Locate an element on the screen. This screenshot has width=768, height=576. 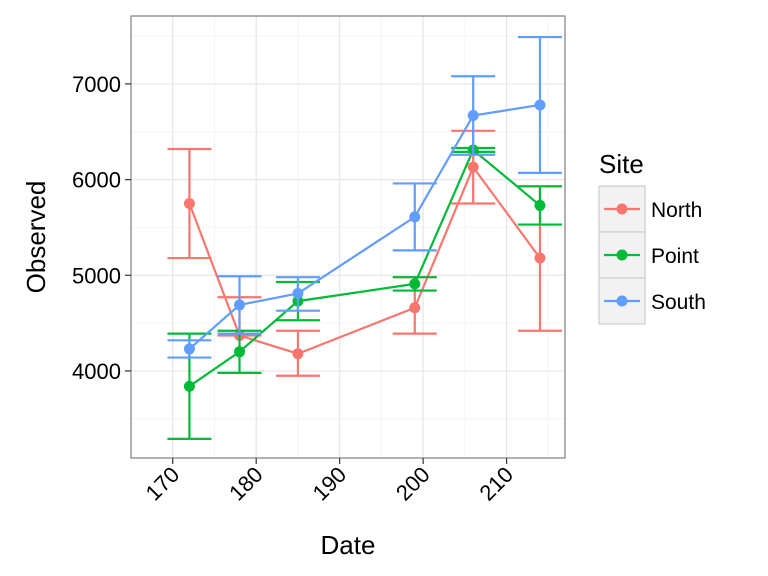
y-axis-title: Observed is located at coordinates (36, 237).